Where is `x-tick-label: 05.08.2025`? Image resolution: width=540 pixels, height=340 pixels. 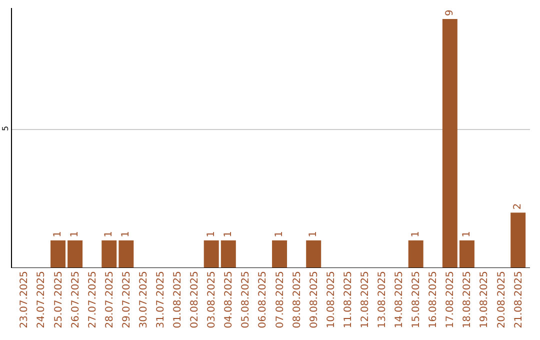
x-tick-label: 05.08.2025 is located at coordinates (246, 299).